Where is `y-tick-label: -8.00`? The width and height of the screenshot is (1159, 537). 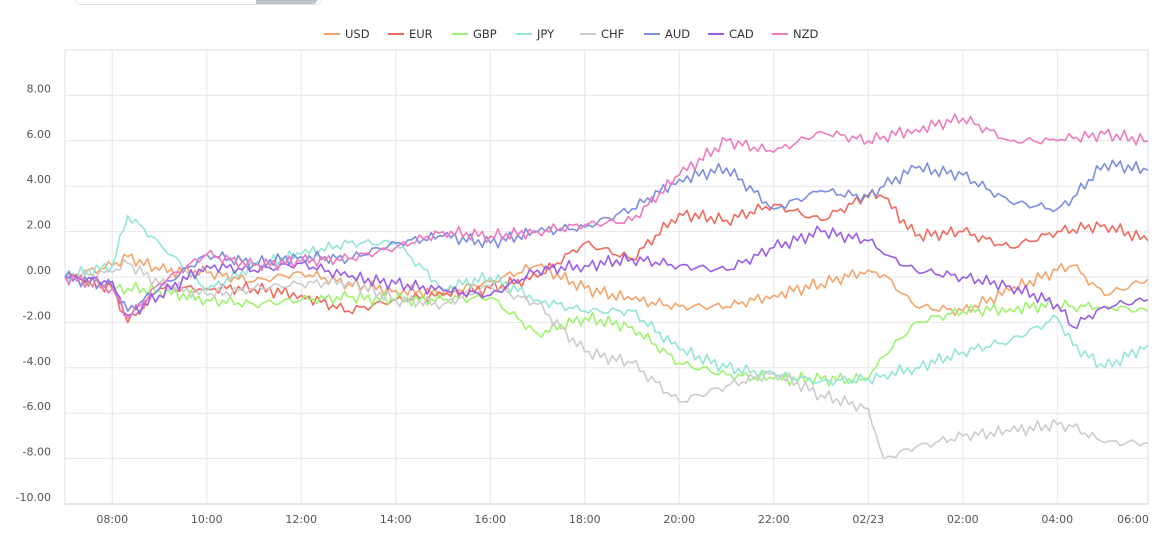
y-tick-label: -8.00 is located at coordinates (37, 452).